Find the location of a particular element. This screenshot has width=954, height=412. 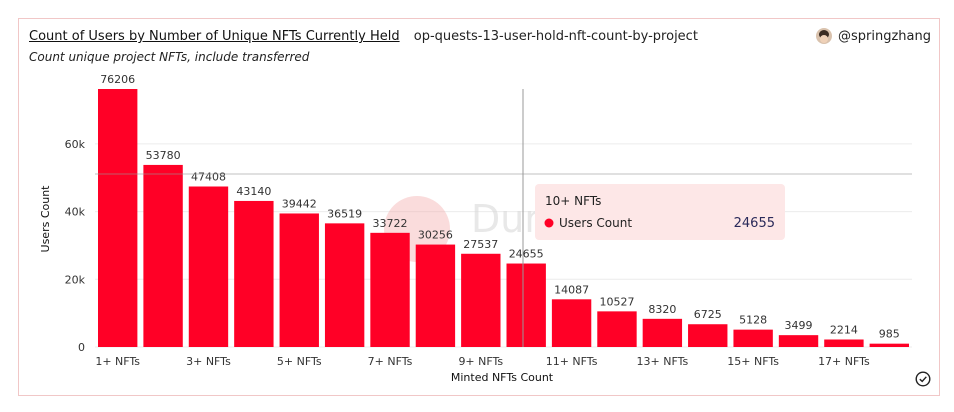

bar-value-label: 53780 is located at coordinates (163, 155).